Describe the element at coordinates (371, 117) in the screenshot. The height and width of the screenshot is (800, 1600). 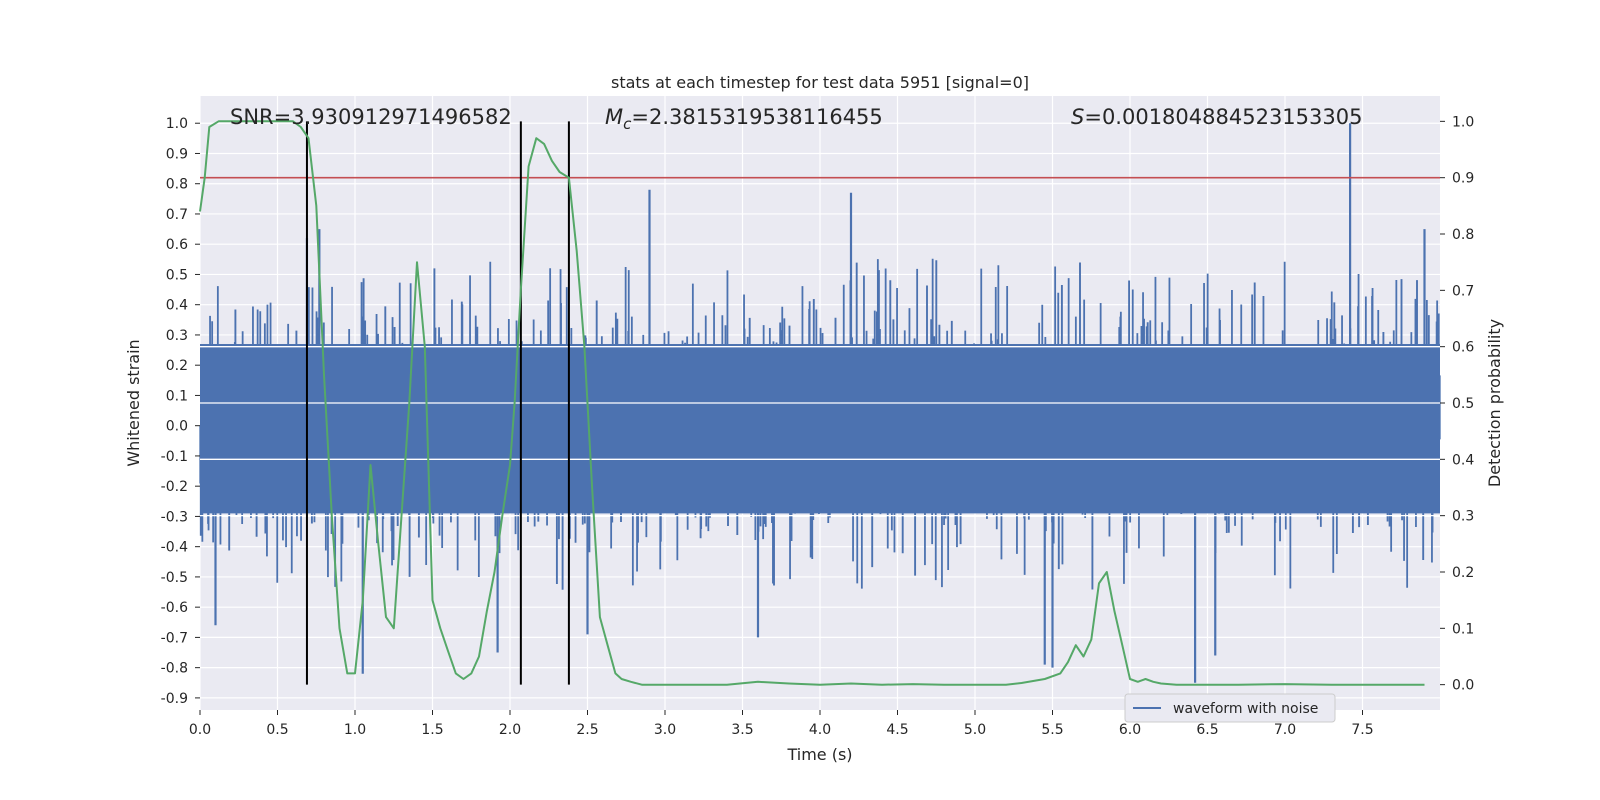
I see `snr-annotation: SNR=3.930912971496582` at that location.